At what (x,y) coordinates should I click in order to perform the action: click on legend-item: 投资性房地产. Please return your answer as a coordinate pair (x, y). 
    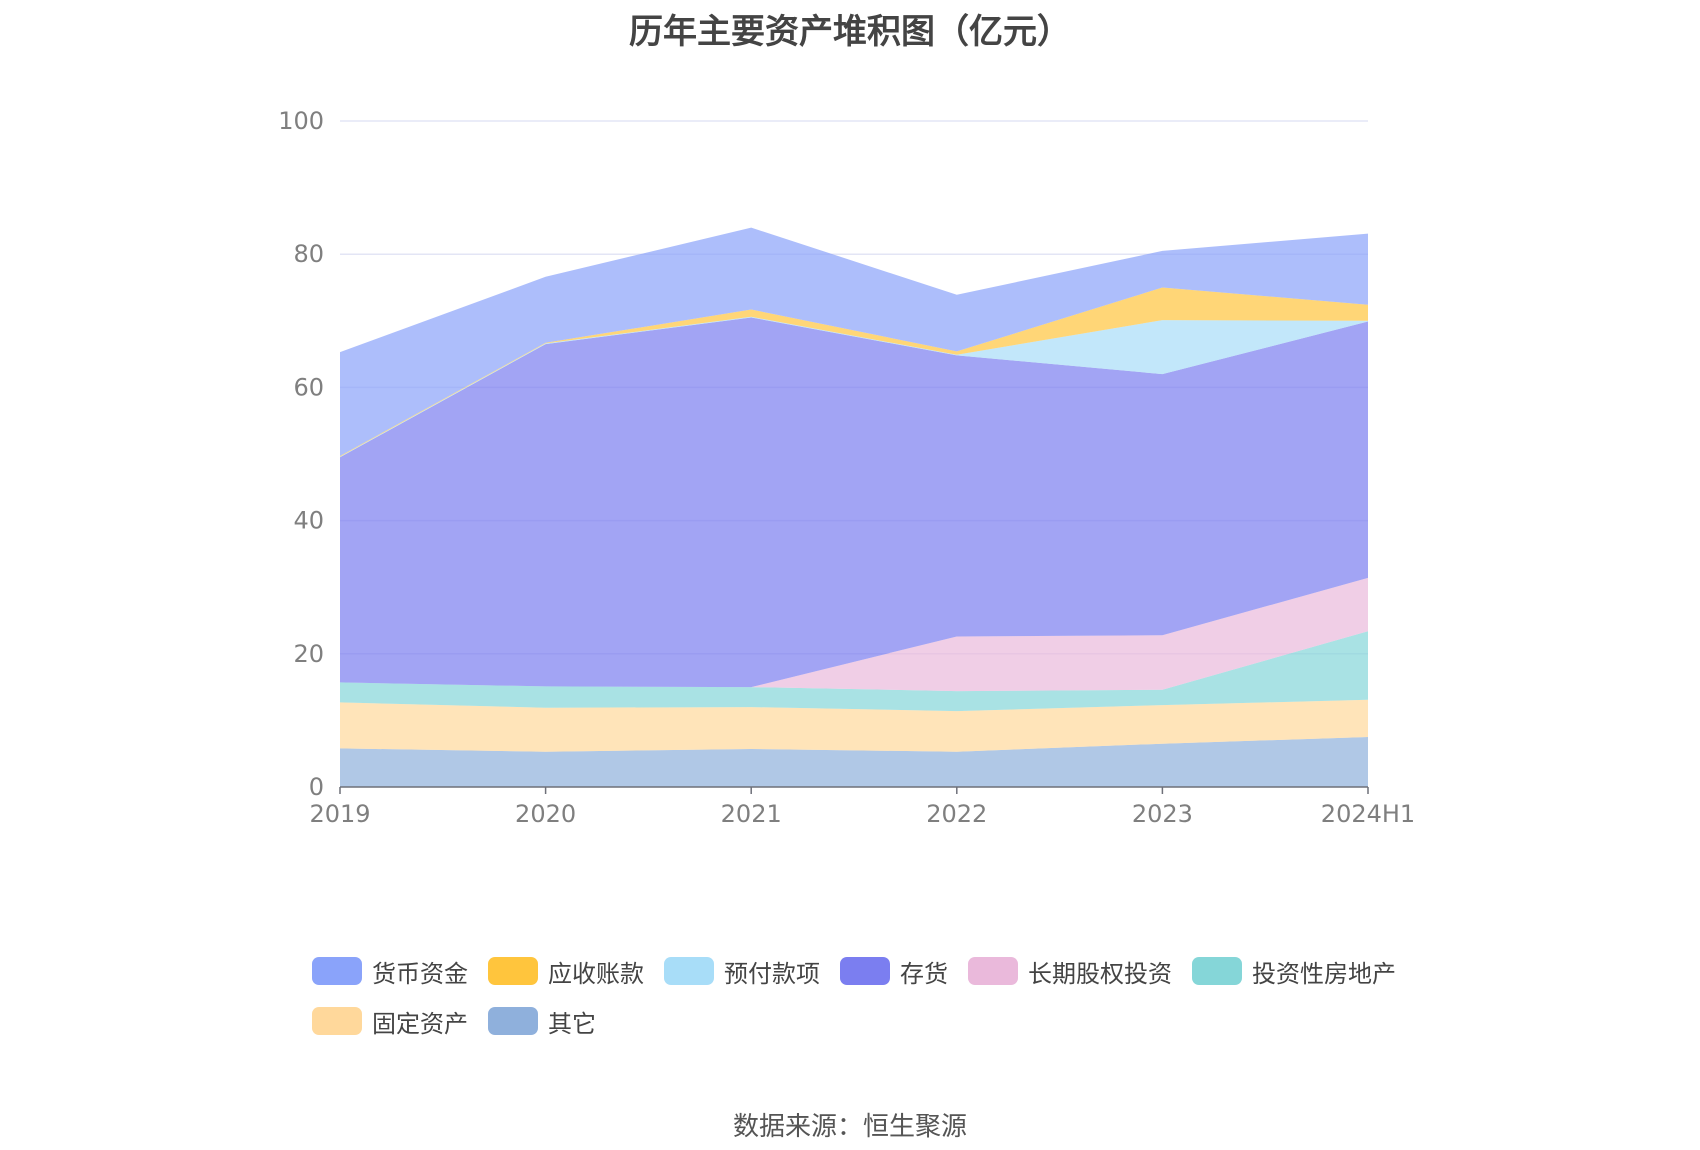
    Looking at the image, I should click on (1294, 971).